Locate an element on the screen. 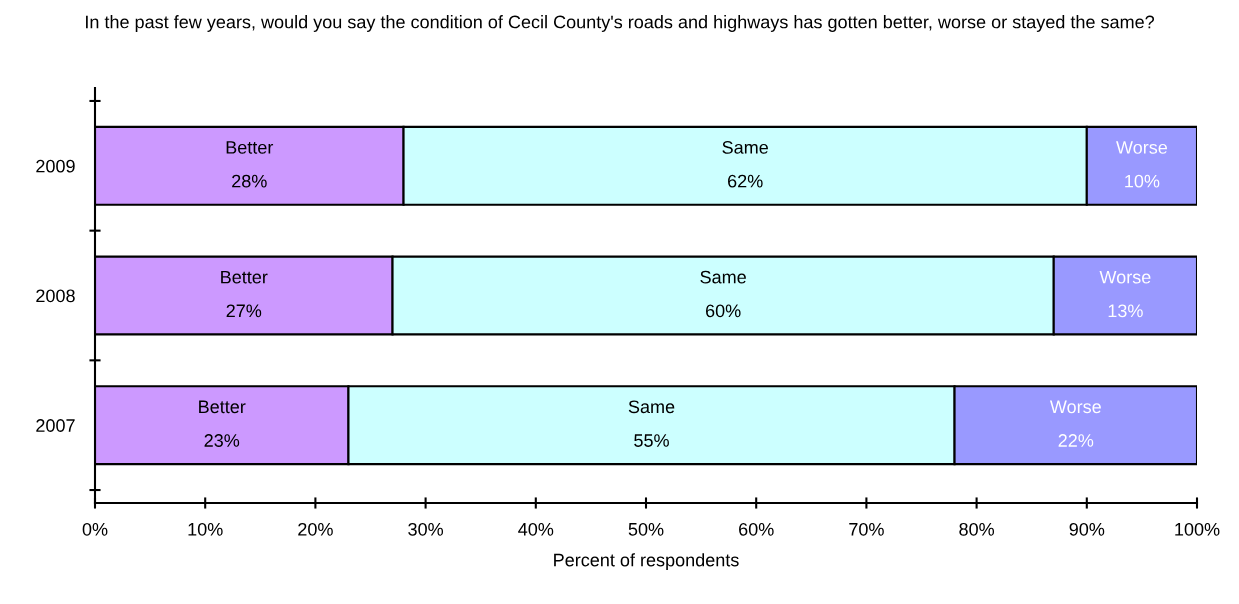 Image resolution: width=1239 pixels, height=604 pixels. x-axis-title: Percent of respondents is located at coordinates (646, 561).